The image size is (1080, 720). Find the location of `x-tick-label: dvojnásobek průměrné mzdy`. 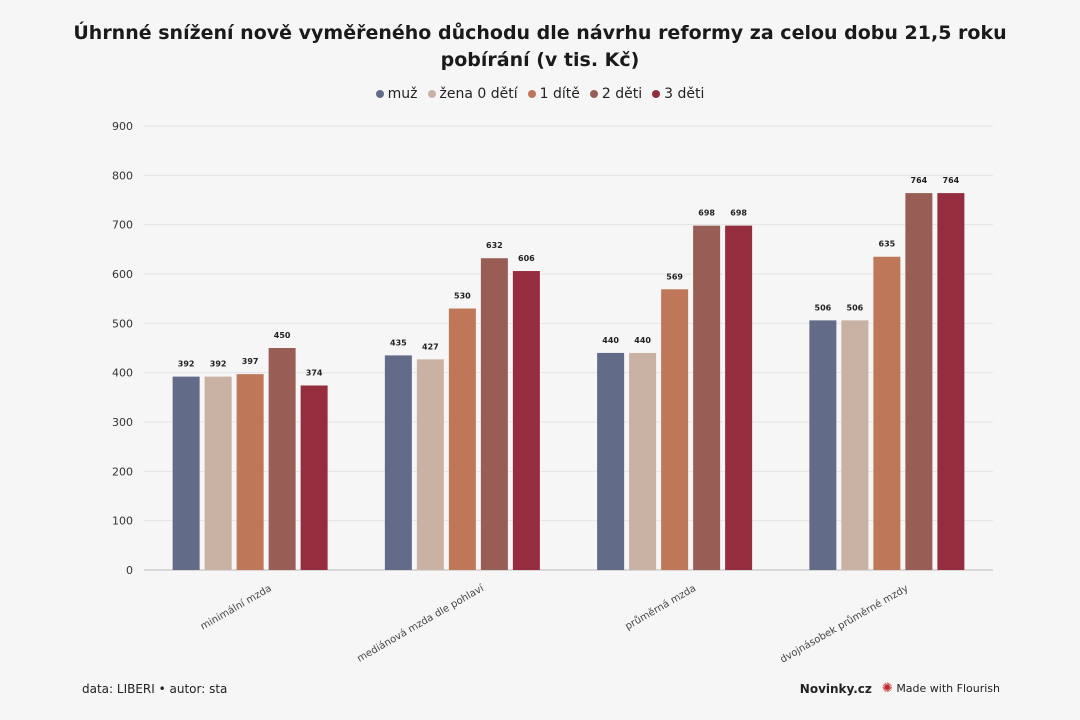

x-tick-label: dvojnásobek průměrné mzdy is located at coordinates (844, 623).